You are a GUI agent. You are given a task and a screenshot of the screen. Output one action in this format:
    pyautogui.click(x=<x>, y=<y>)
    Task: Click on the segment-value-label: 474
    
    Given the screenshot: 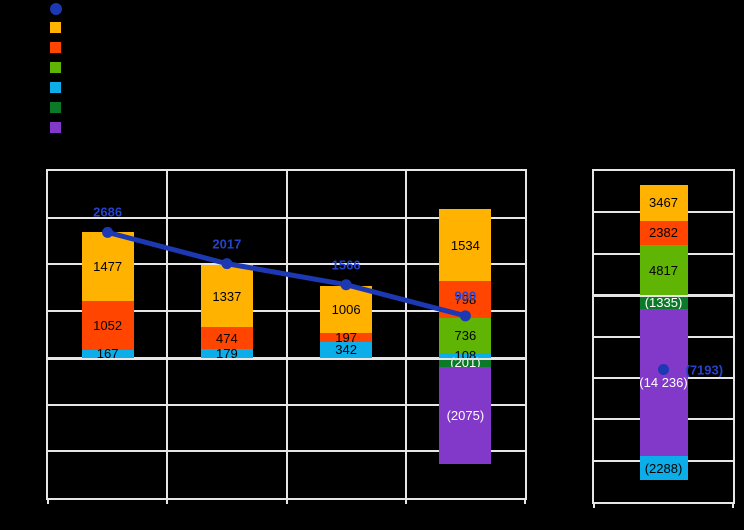 What is the action you would take?
    pyautogui.click(x=227, y=338)
    